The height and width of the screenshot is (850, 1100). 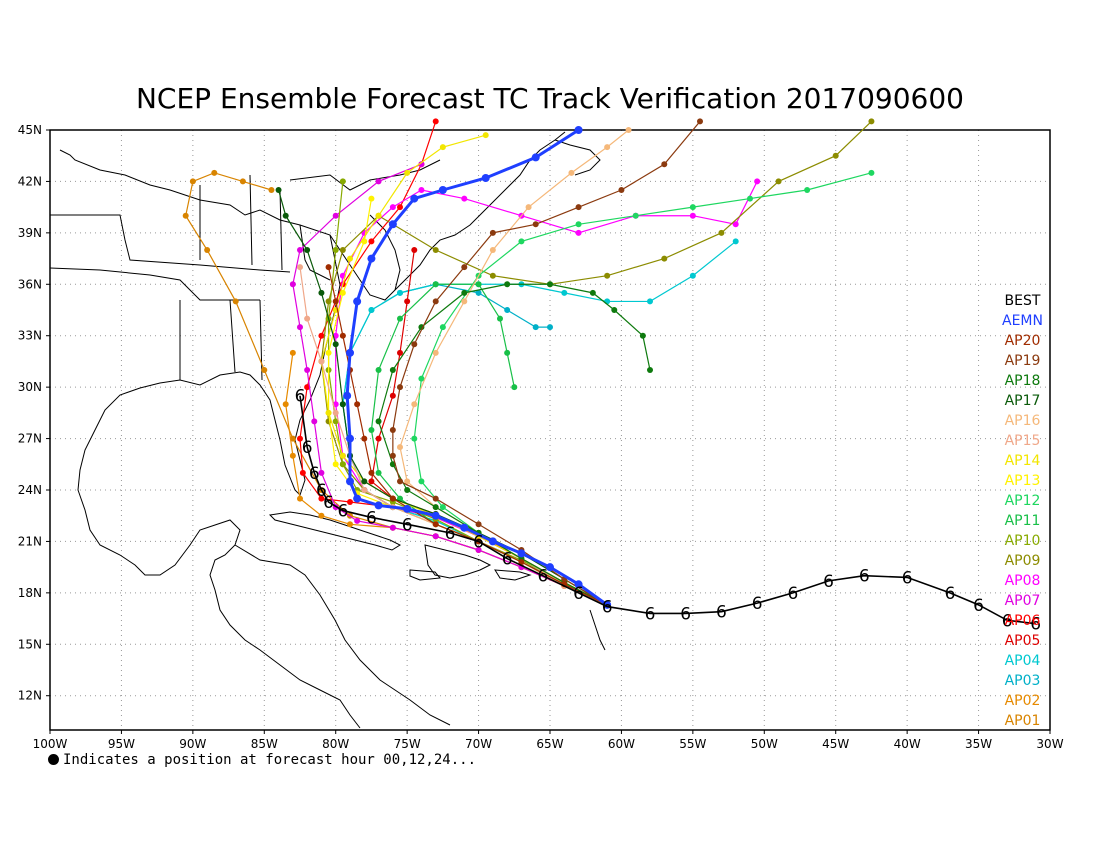 What do you see at coordinates (692, 744) in the screenshot?
I see `x-tick-label: 55W` at bounding box center [692, 744].